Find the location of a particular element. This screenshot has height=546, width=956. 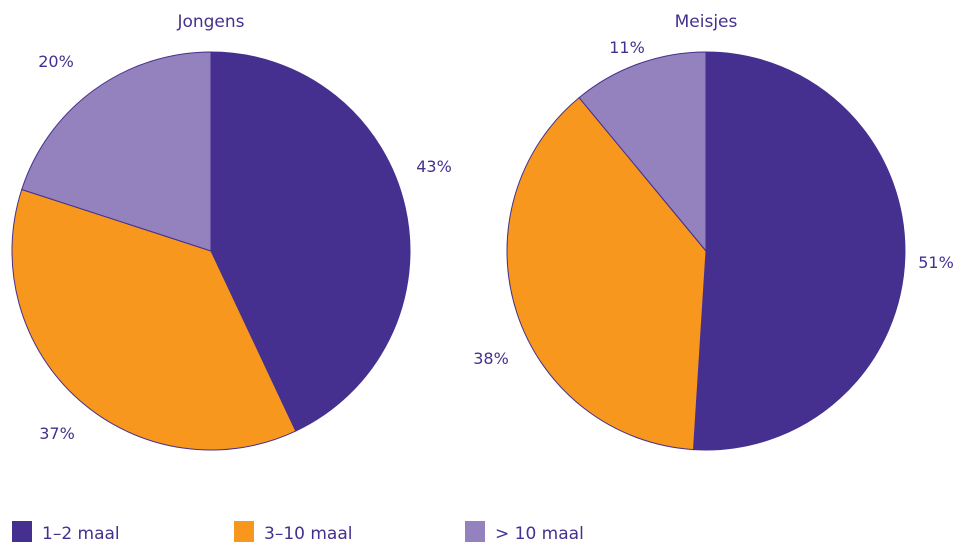

pie-title-meisjes: Meisjes is located at coordinates (706, 22).